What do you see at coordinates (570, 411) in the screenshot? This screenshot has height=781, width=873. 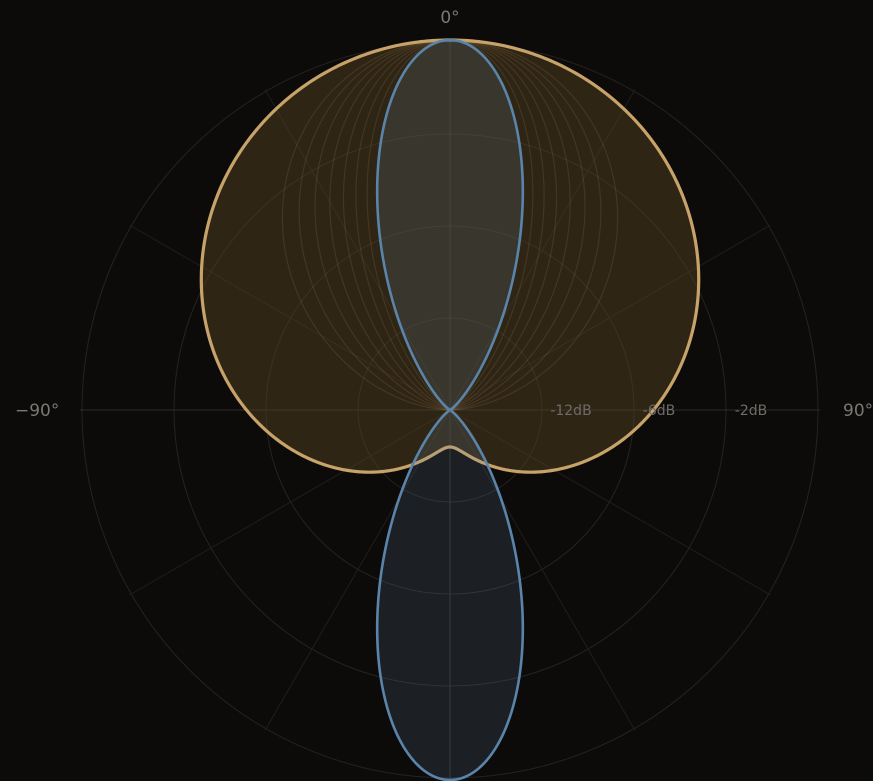 I see `ring-label-minus-12db: -12dB` at bounding box center [570, 411].